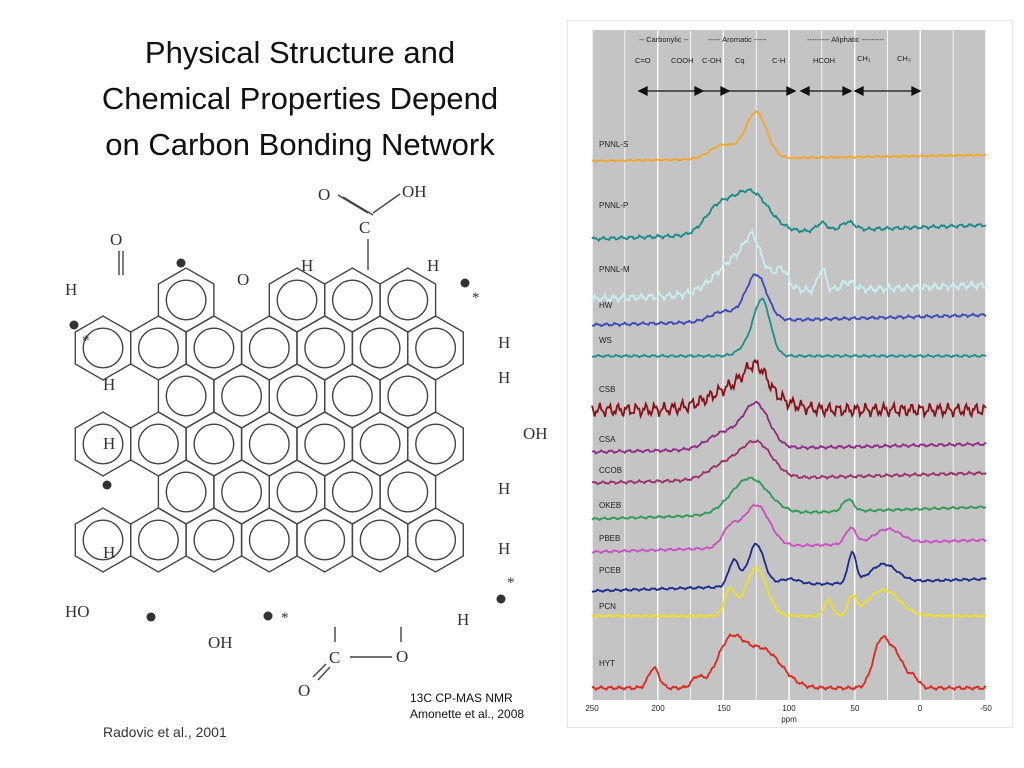 This screenshot has height=768, width=1024. Describe the element at coordinates (300, 52) in the screenshot. I see `title-line: Physical Structure and` at that location.